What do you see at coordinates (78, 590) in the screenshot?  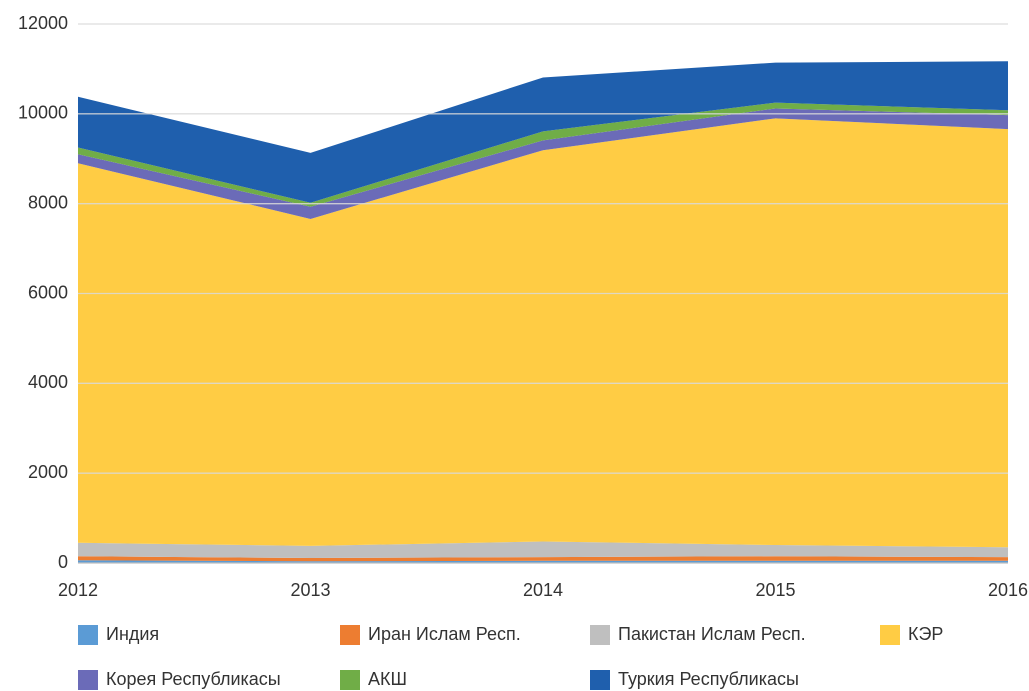 I see `x-tick-label: 2012` at bounding box center [78, 590].